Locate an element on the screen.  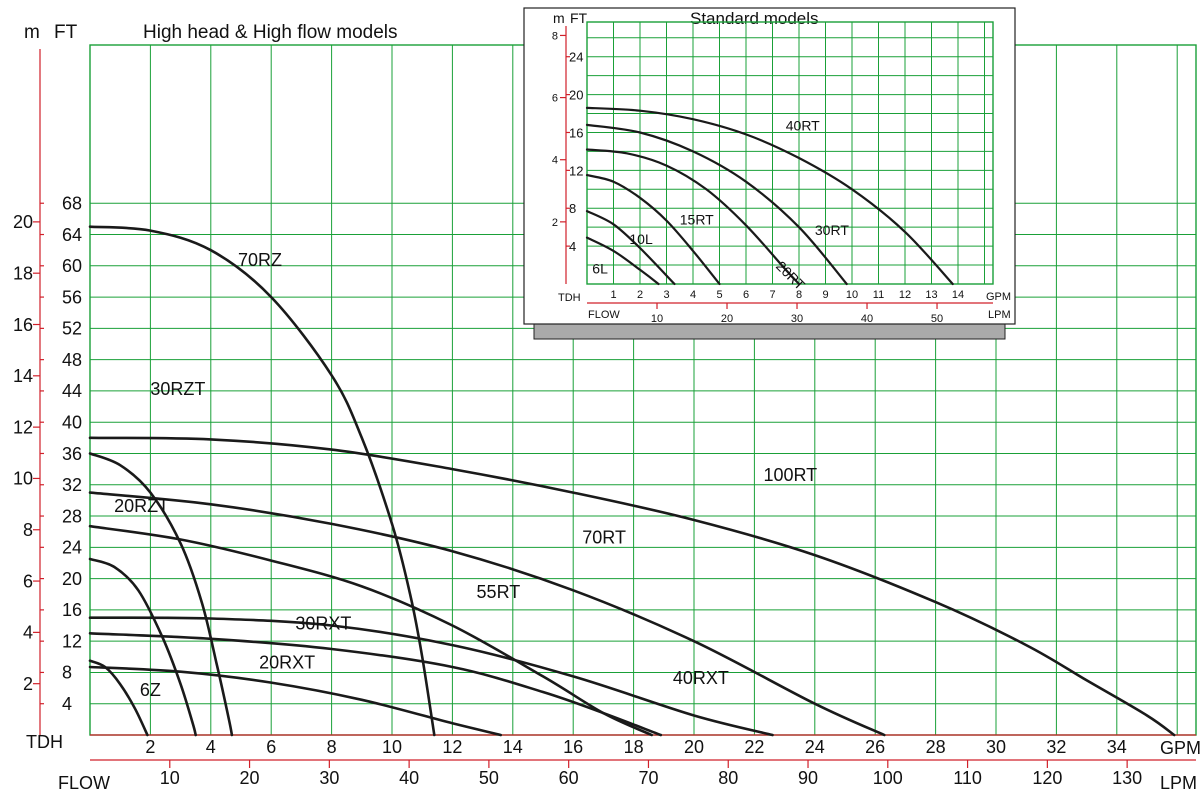
lpm-tick-label: 100 is located at coordinates (888, 778).